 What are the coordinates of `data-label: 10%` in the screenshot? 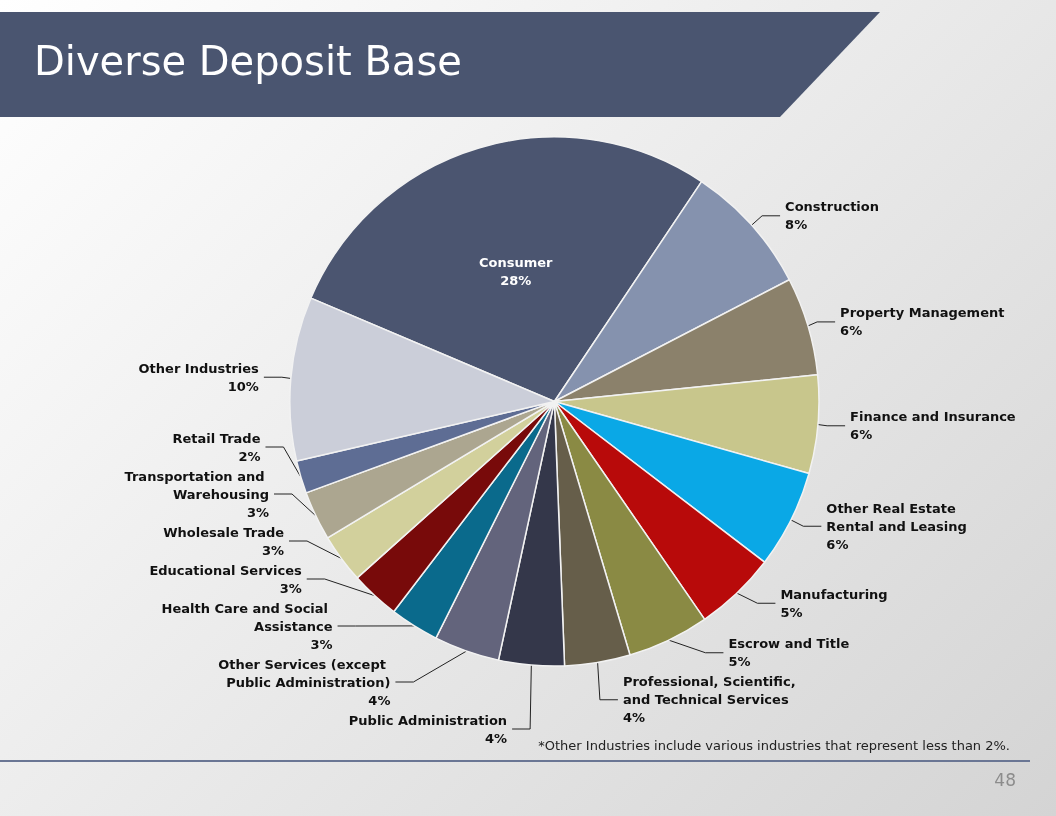 It's located at (243, 386).